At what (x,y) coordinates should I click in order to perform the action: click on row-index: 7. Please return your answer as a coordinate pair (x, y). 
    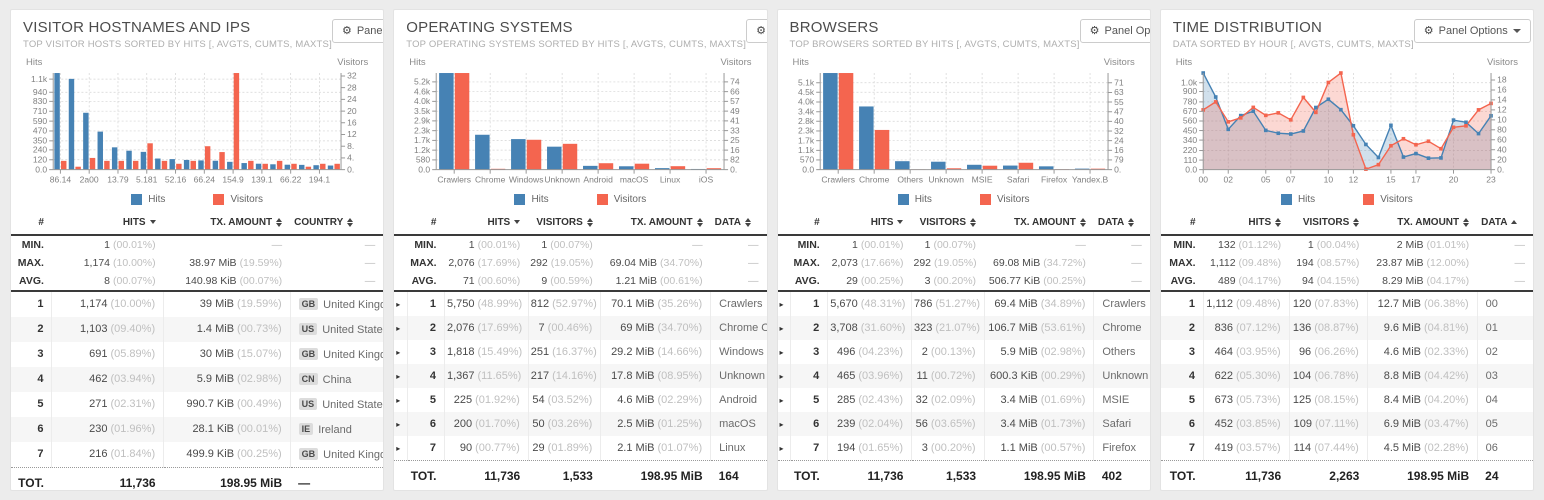
    Looking at the image, I should click on (1192, 447).